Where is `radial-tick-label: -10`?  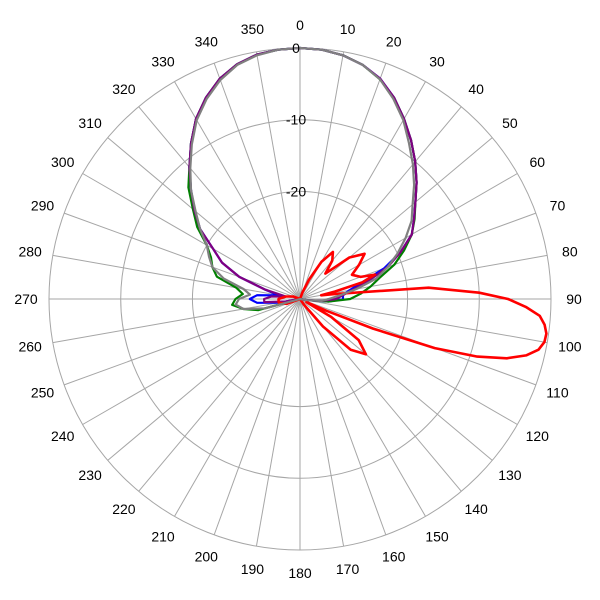 radial-tick-label: -10 is located at coordinates (296, 120).